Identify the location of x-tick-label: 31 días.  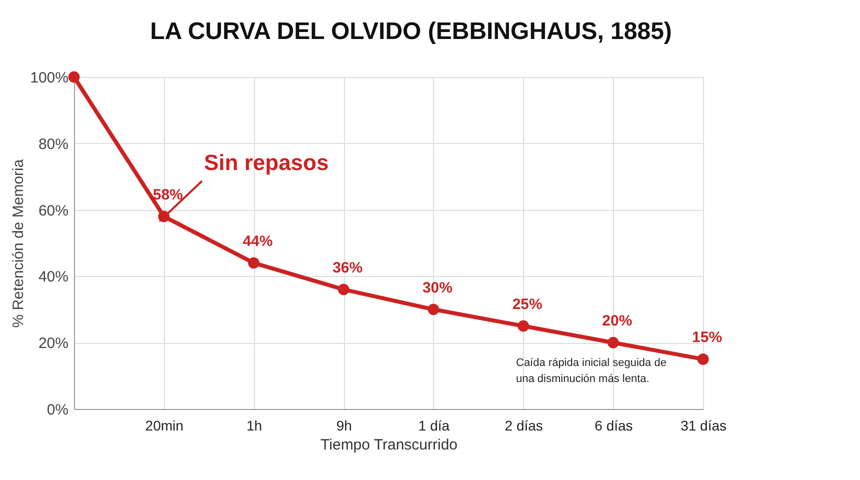
(703, 426).